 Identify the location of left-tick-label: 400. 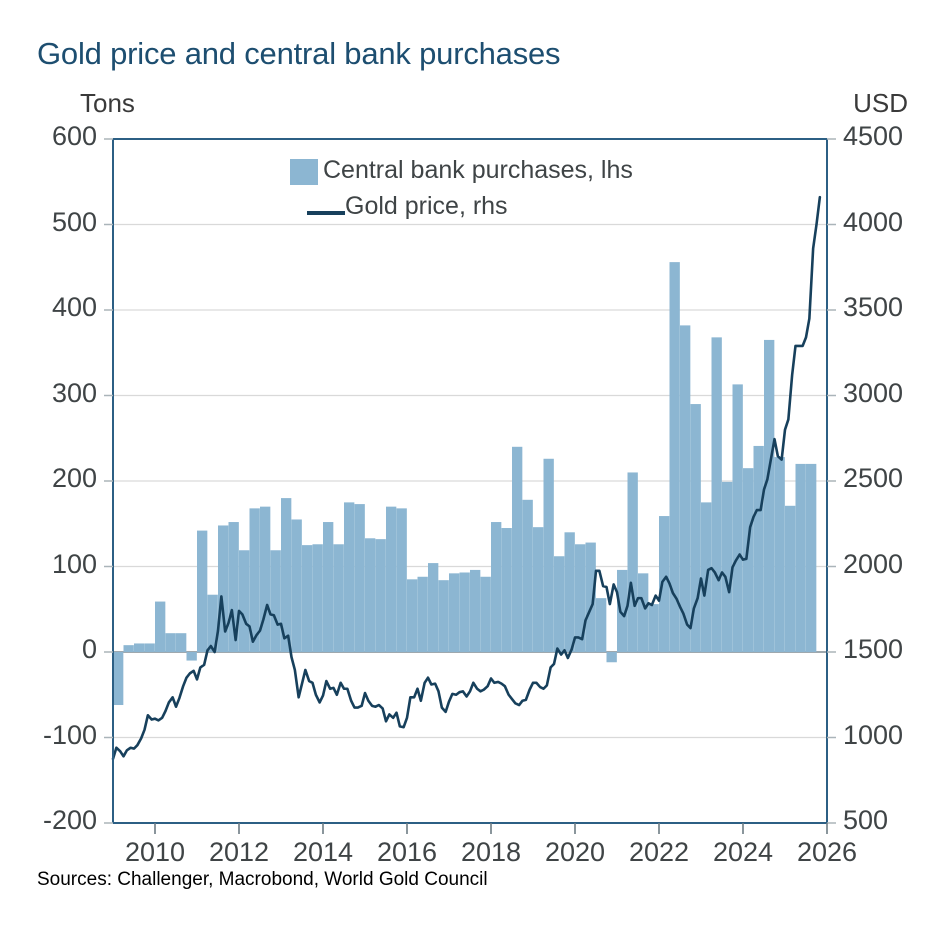
(74, 307).